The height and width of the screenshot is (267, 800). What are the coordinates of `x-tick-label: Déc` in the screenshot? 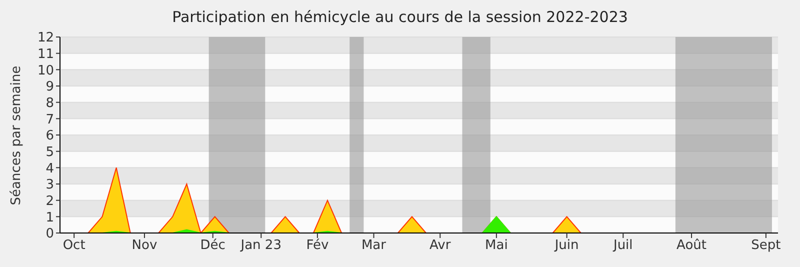 It's located at (213, 246).